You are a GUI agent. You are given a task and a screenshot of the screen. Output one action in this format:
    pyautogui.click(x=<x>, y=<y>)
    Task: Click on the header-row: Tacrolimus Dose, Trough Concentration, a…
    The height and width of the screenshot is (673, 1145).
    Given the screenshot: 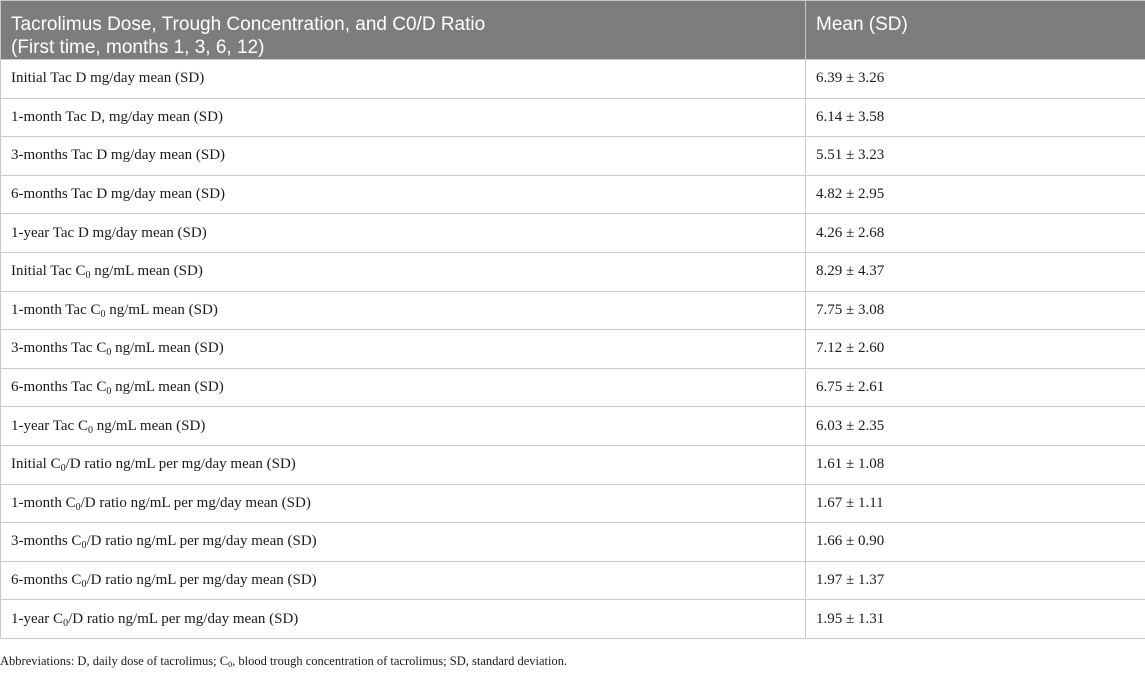 What is the action you would take?
    pyautogui.click(x=572, y=30)
    